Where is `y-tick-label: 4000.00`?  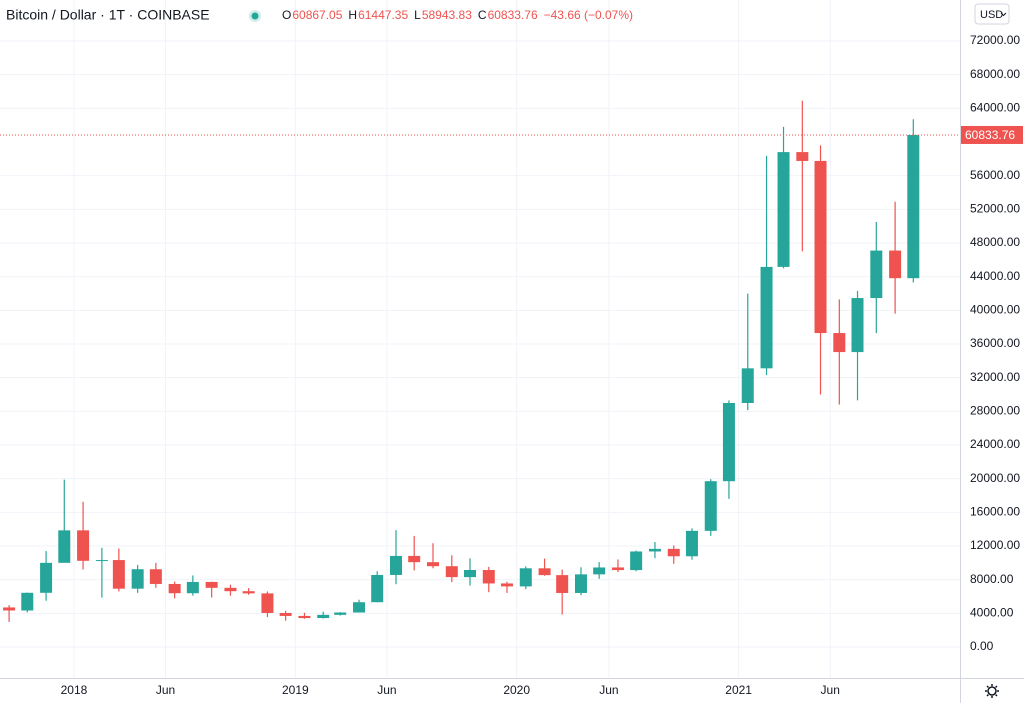
y-tick-label: 4000.00 is located at coordinates (992, 613).